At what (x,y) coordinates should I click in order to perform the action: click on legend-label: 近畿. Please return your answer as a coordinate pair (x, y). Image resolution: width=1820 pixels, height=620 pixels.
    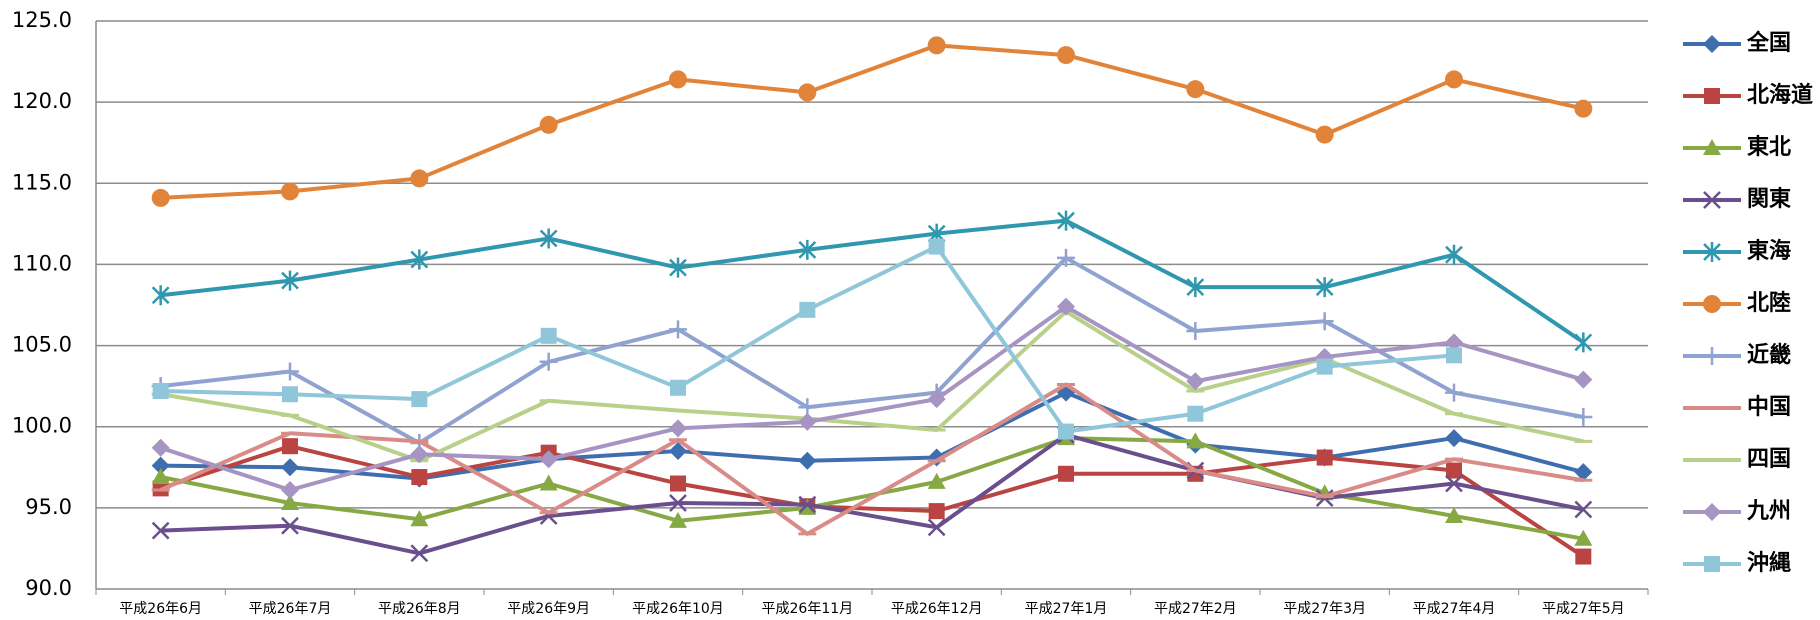
    Looking at the image, I should click on (1769, 355).